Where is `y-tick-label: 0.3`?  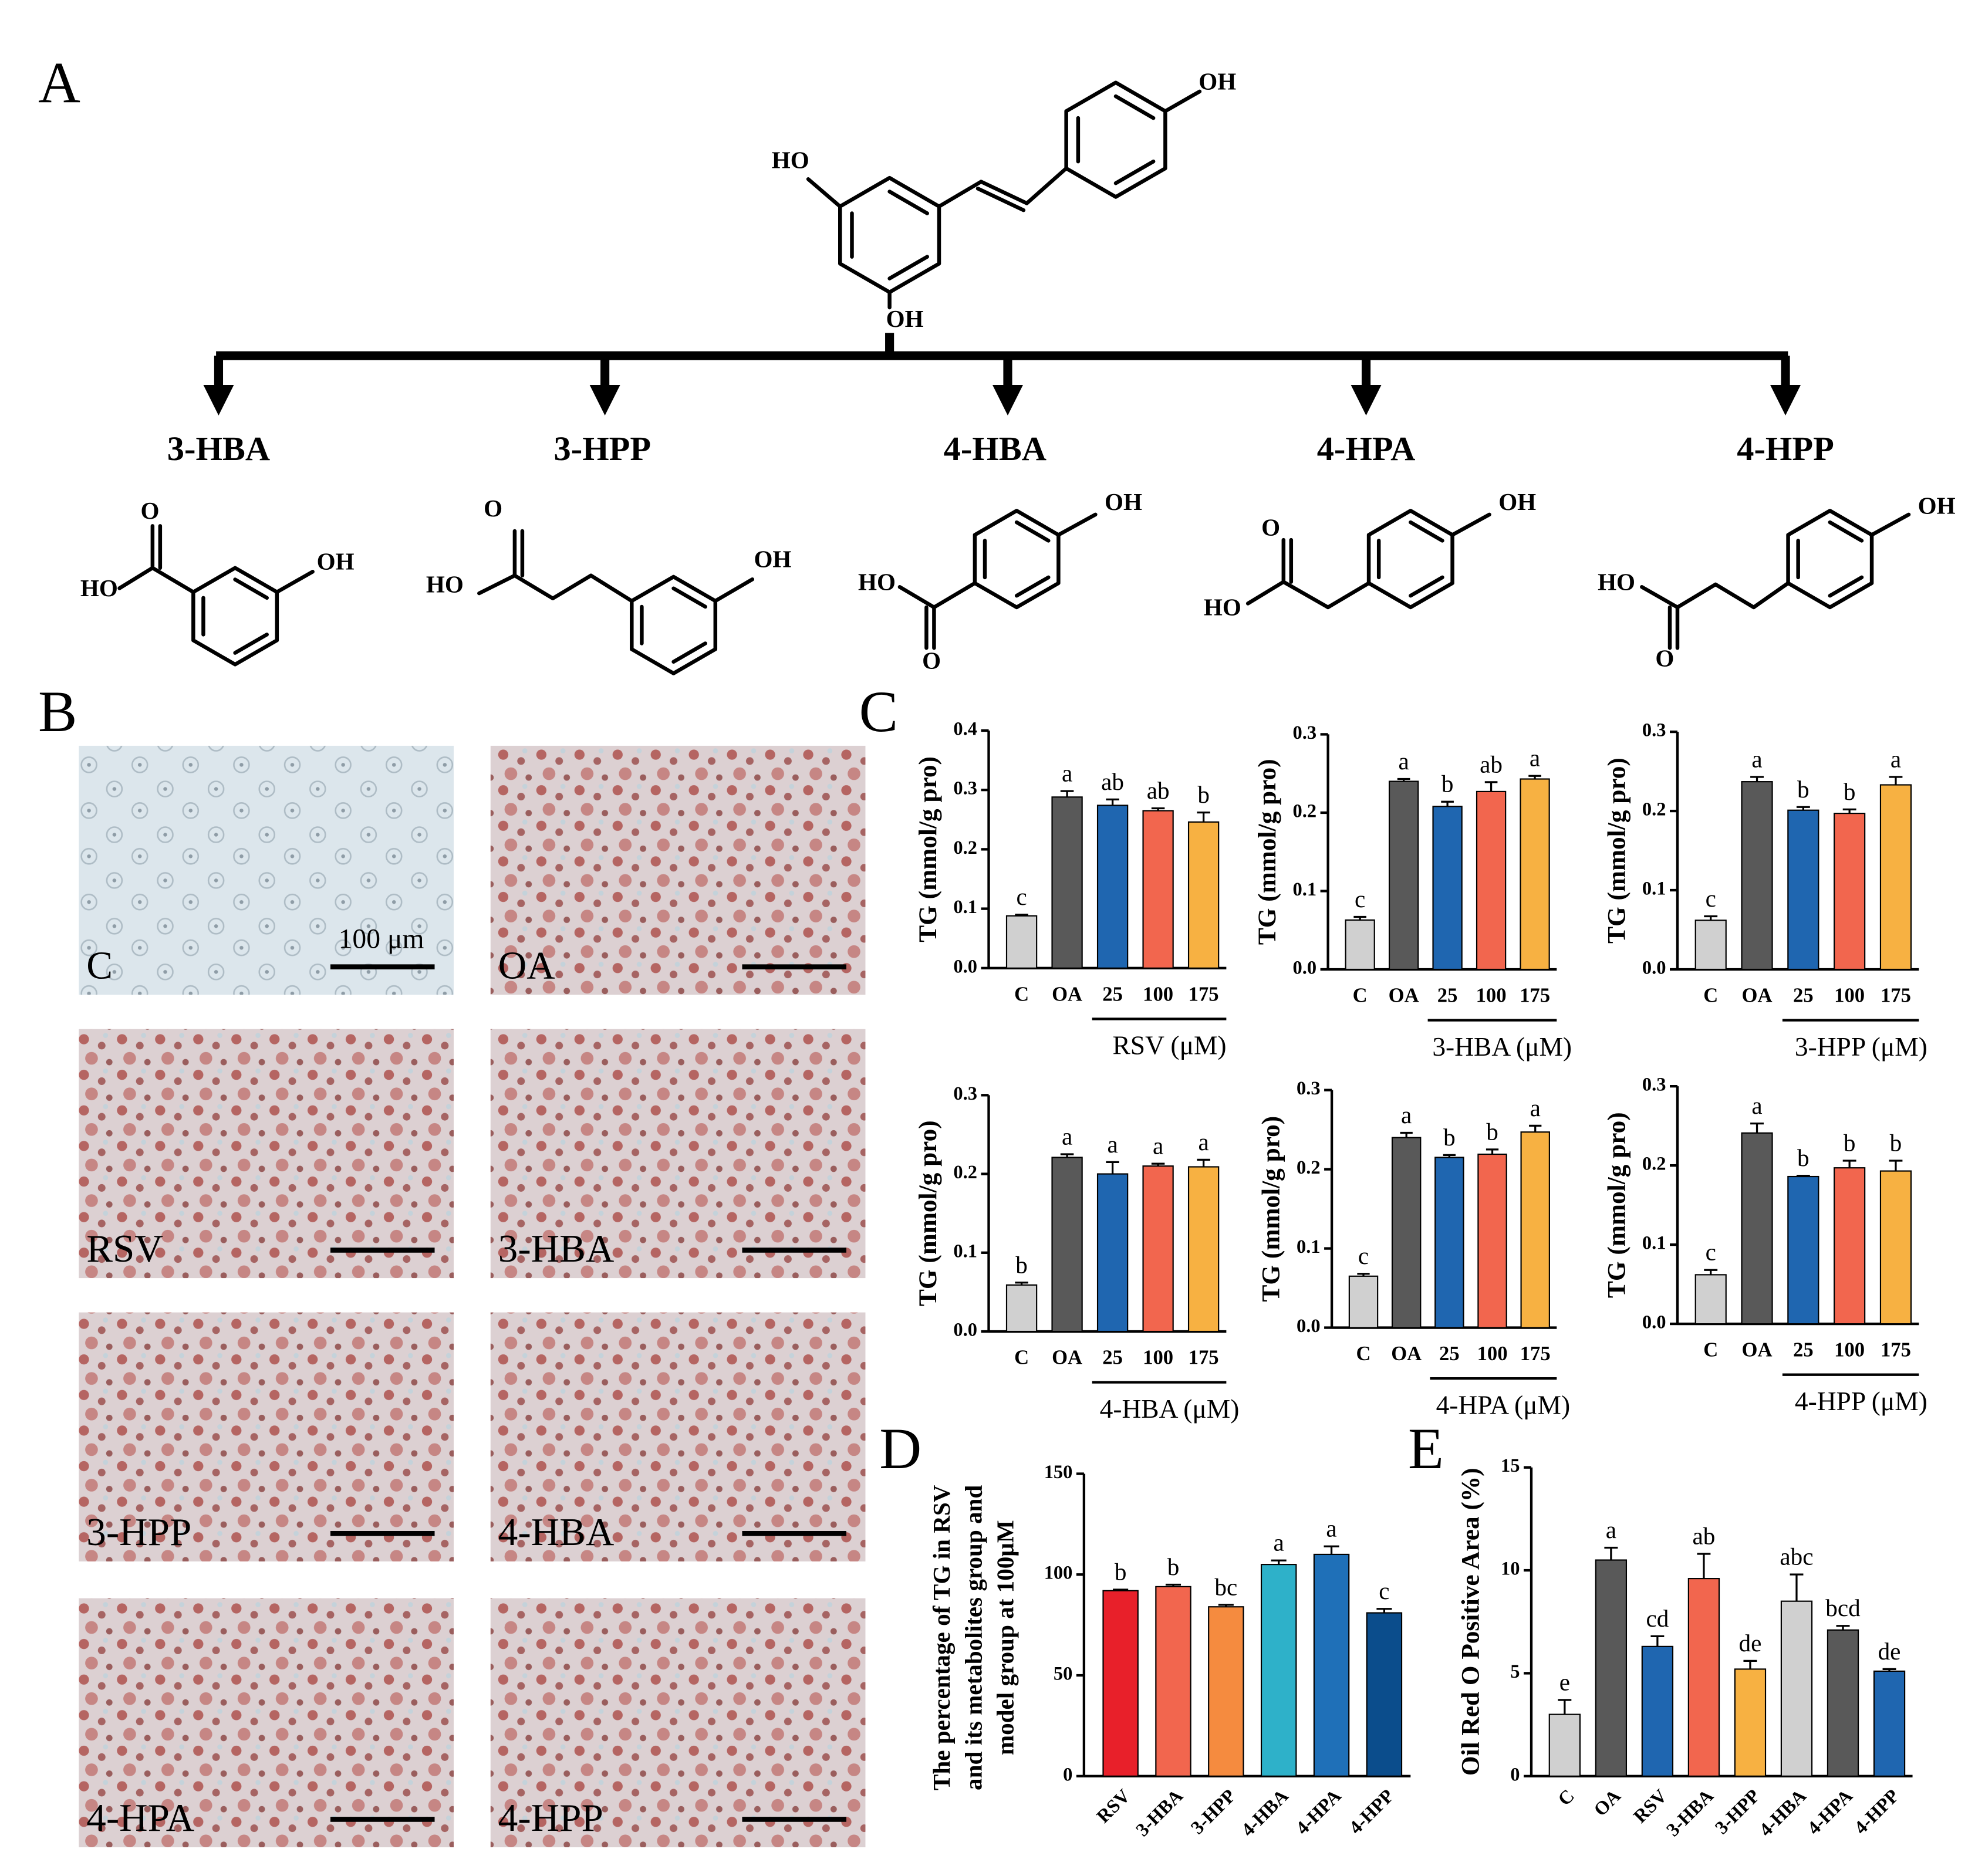 y-tick-label: 0.3 is located at coordinates (1305, 732).